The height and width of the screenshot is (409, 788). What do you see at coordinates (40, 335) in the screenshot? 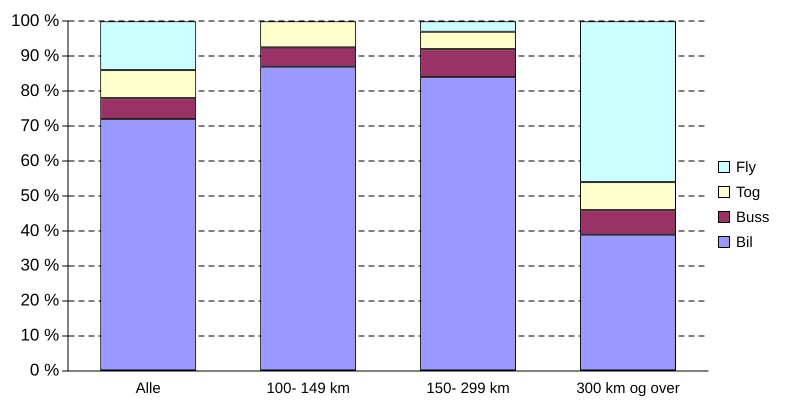
I see `y-tick-label: 10 %` at bounding box center [40, 335].